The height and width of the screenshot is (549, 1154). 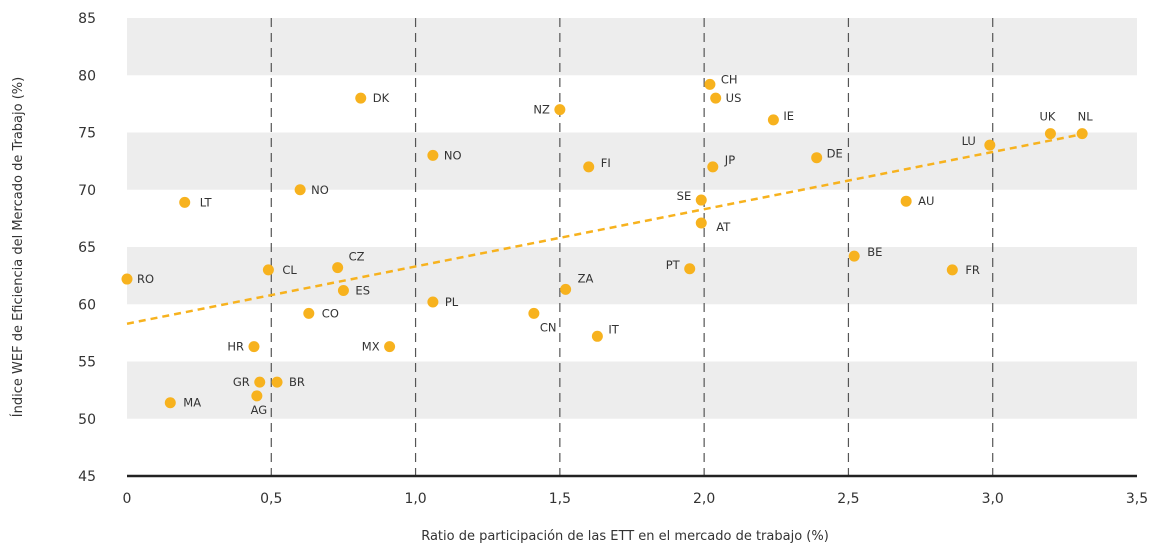 I want to click on y-tick-label: 65, so click(x=87, y=248).